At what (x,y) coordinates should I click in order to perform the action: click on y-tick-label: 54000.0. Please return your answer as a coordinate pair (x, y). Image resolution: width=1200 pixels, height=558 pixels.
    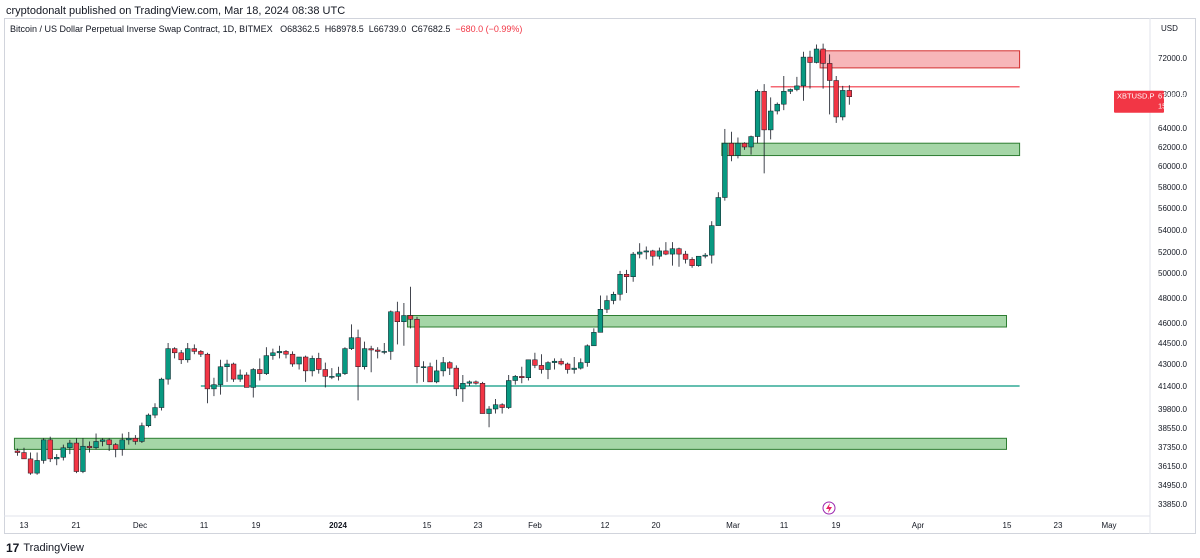
    Looking at the image, I should click on (1172, 230).